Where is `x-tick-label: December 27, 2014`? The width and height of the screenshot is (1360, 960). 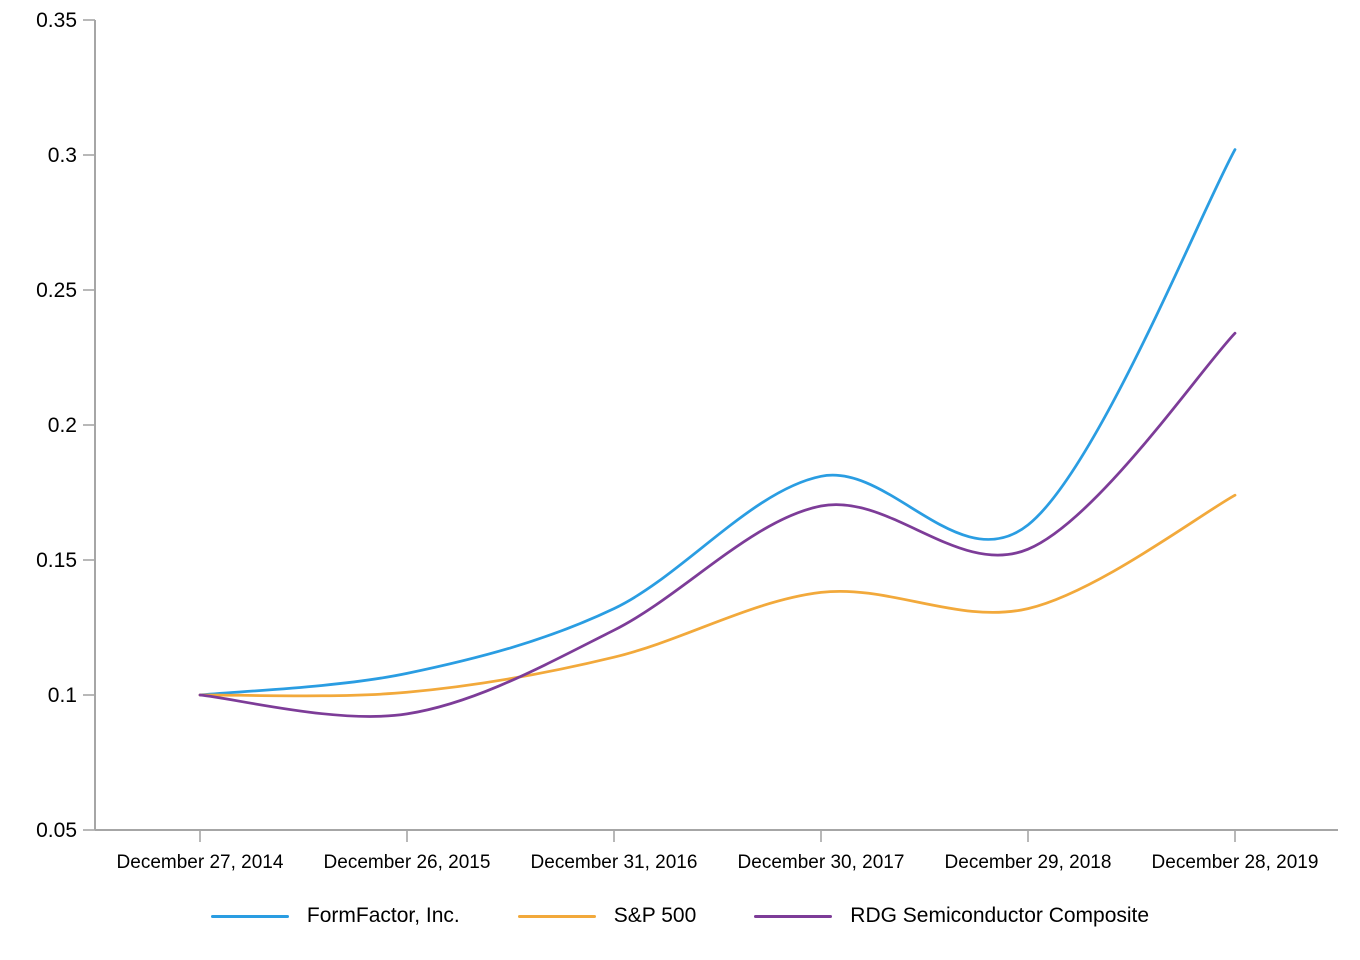
x-tick-label: December 27, 2014 is located at coordinates (200, 862).